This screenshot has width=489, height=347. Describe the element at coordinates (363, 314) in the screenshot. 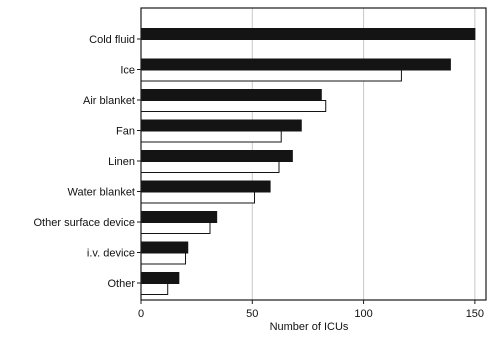

I see `x-tick-label: 100` at that location.